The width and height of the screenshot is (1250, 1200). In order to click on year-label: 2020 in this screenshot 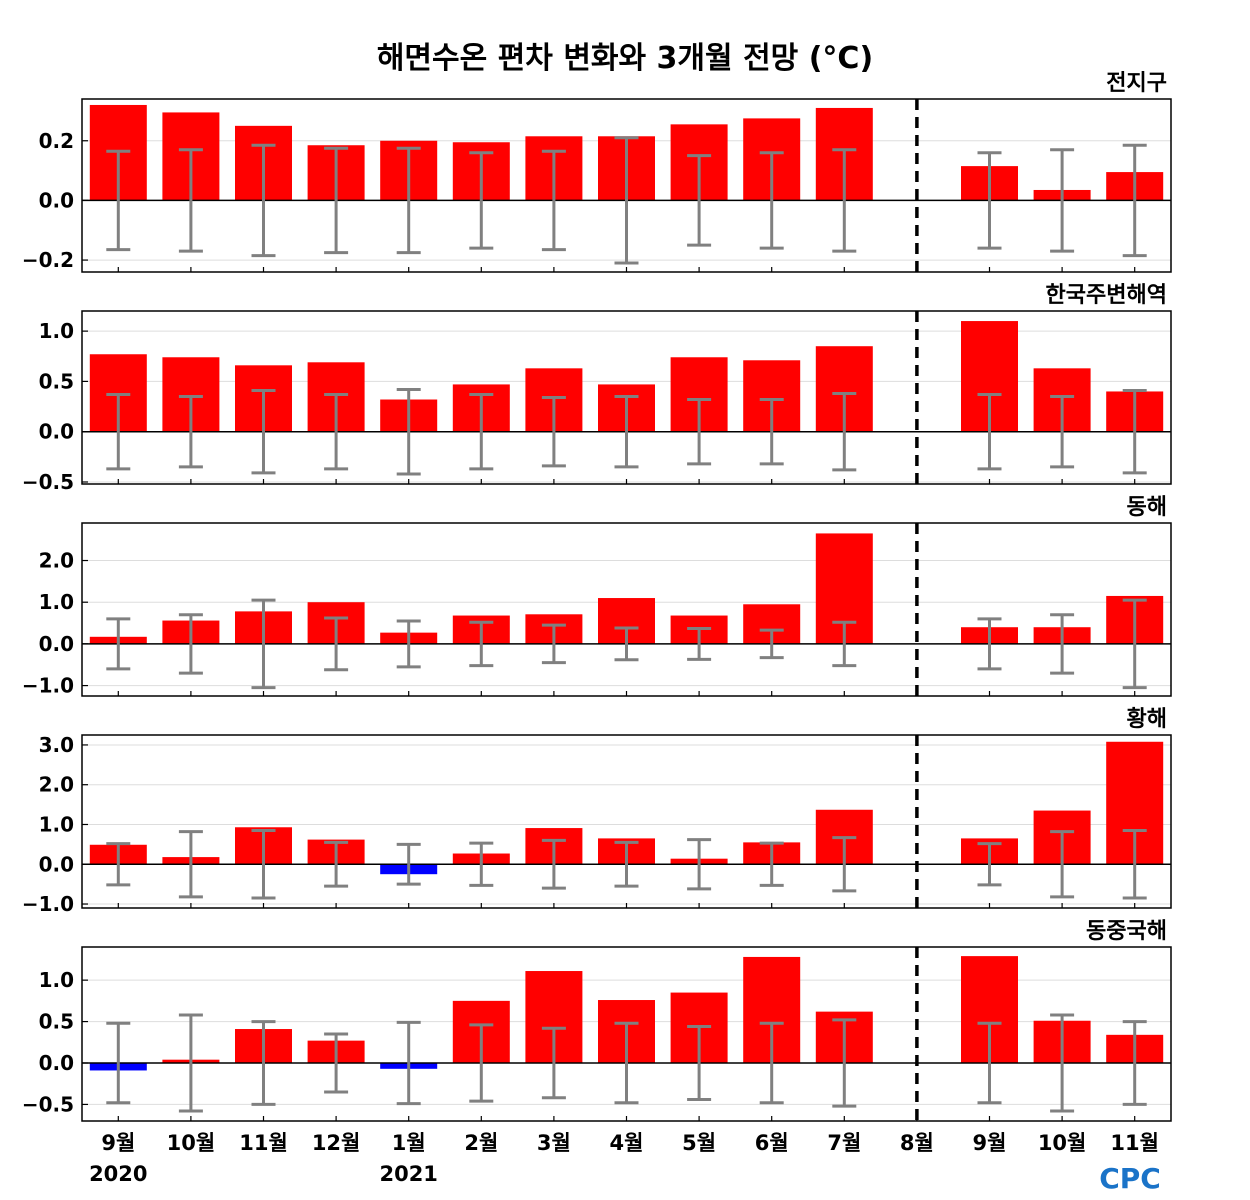, I will do `click(118, 1174)`.